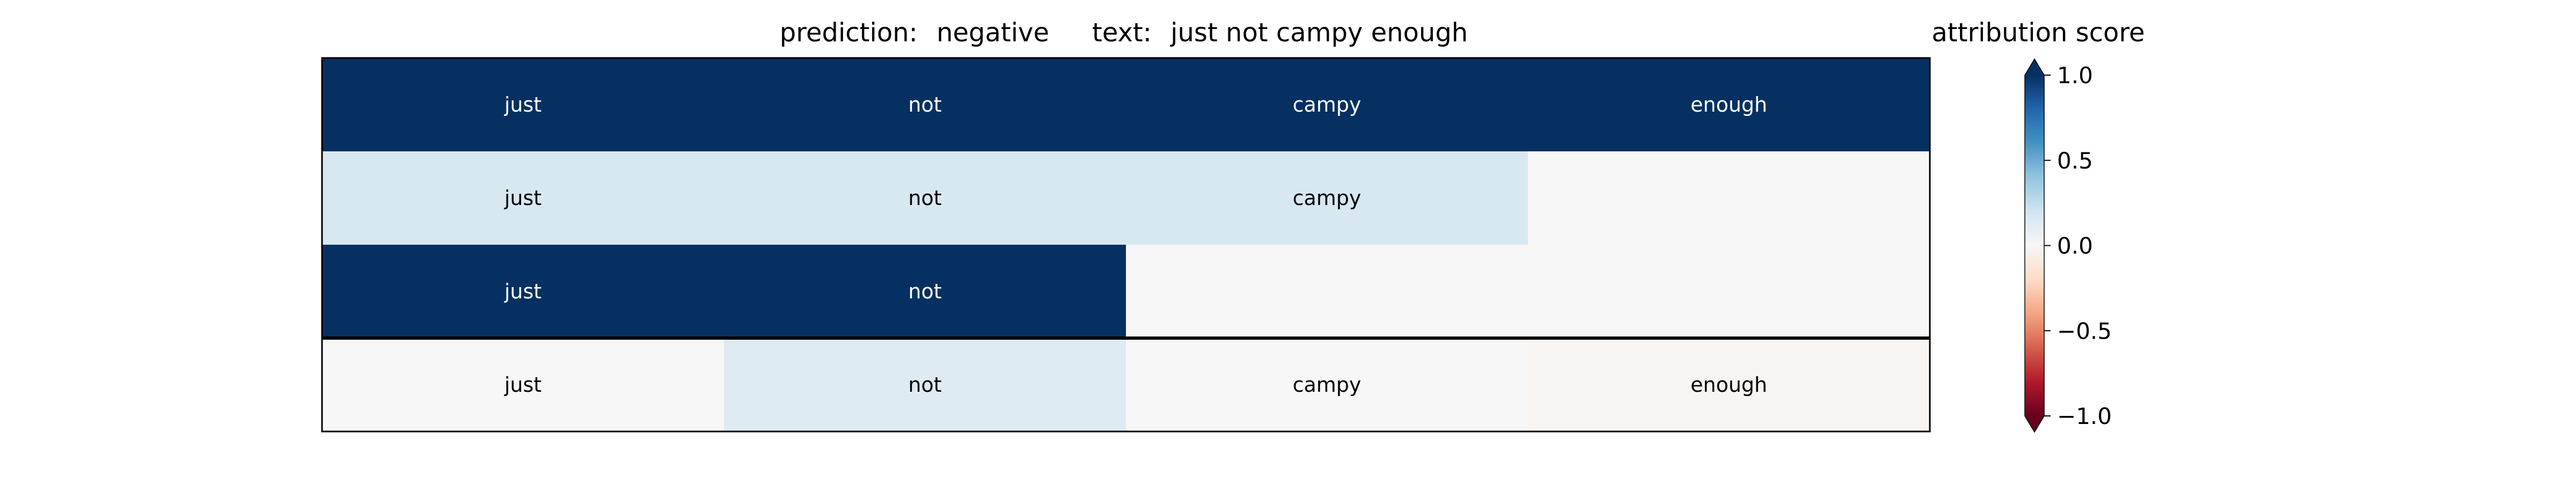 This screenshot has width=2576, height=483. I want to click on text-label: text:, so click(1122, 33).